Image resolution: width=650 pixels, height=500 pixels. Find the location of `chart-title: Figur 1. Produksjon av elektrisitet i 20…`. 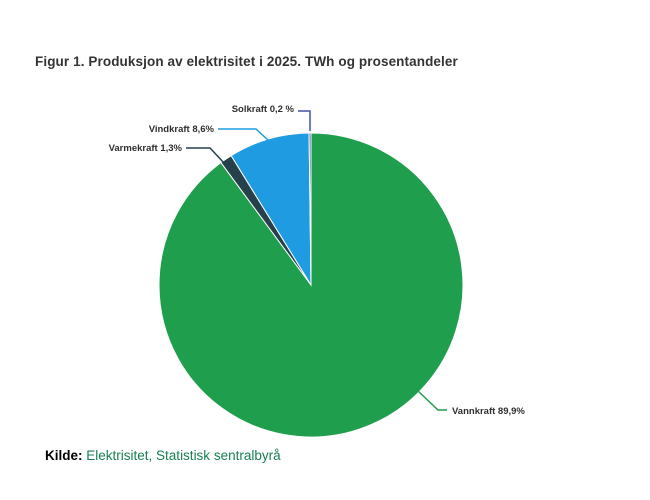

chart-title: Figur 1. Produksjon av elektrisitet i 20… is located at coordinates (246, 61).